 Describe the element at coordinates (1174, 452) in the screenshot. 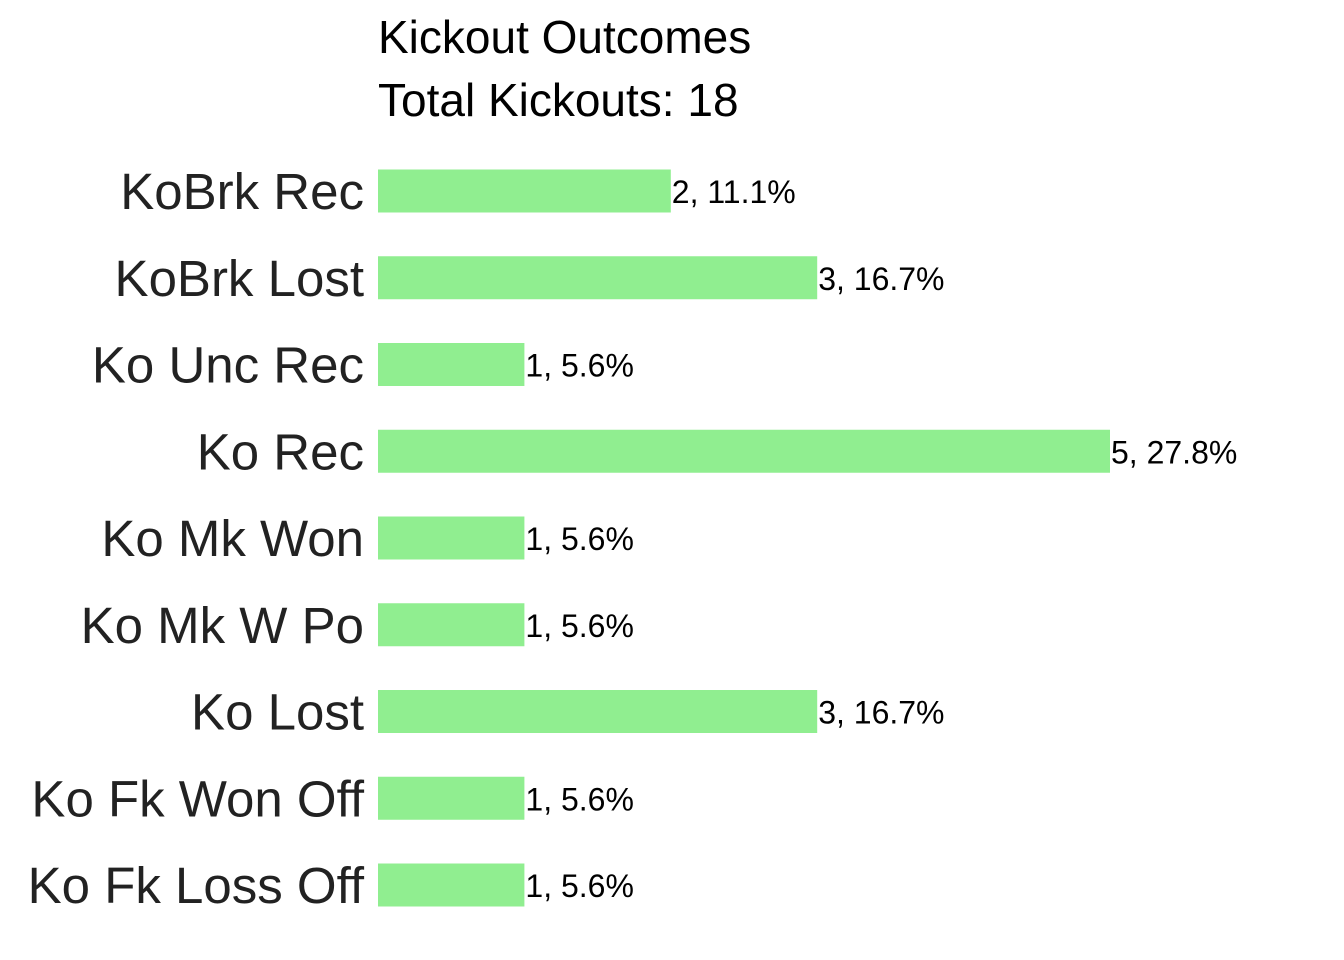

I see `data-label-3: 5, 27.8%` at that location.